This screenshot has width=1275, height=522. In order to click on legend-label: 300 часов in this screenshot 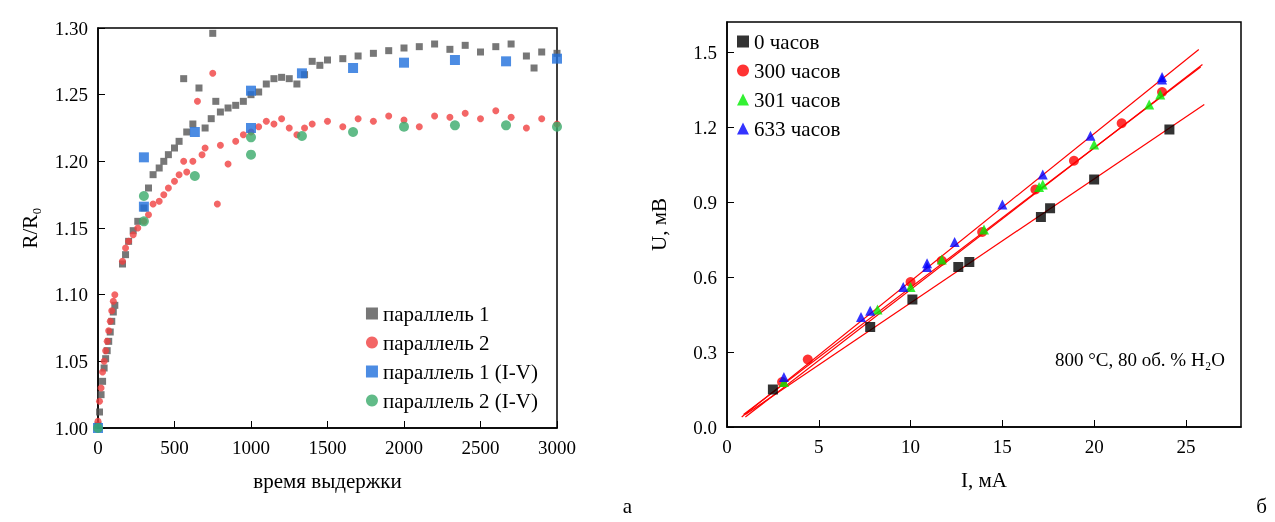, I will do `click(797, 70)`.